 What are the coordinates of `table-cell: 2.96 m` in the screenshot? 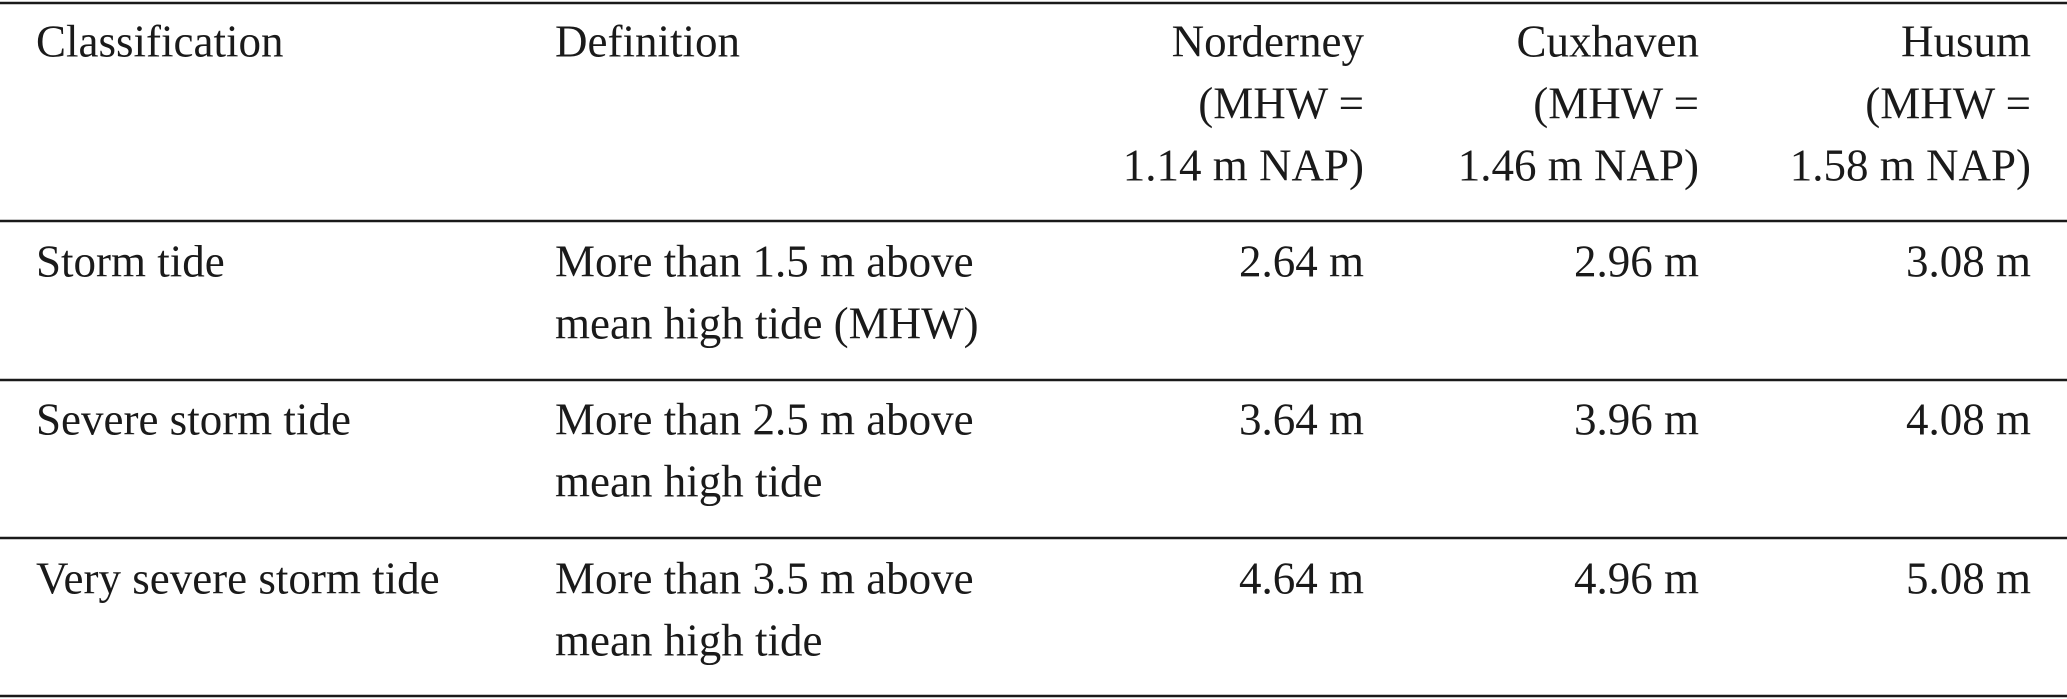 It's located at (1636, 261).